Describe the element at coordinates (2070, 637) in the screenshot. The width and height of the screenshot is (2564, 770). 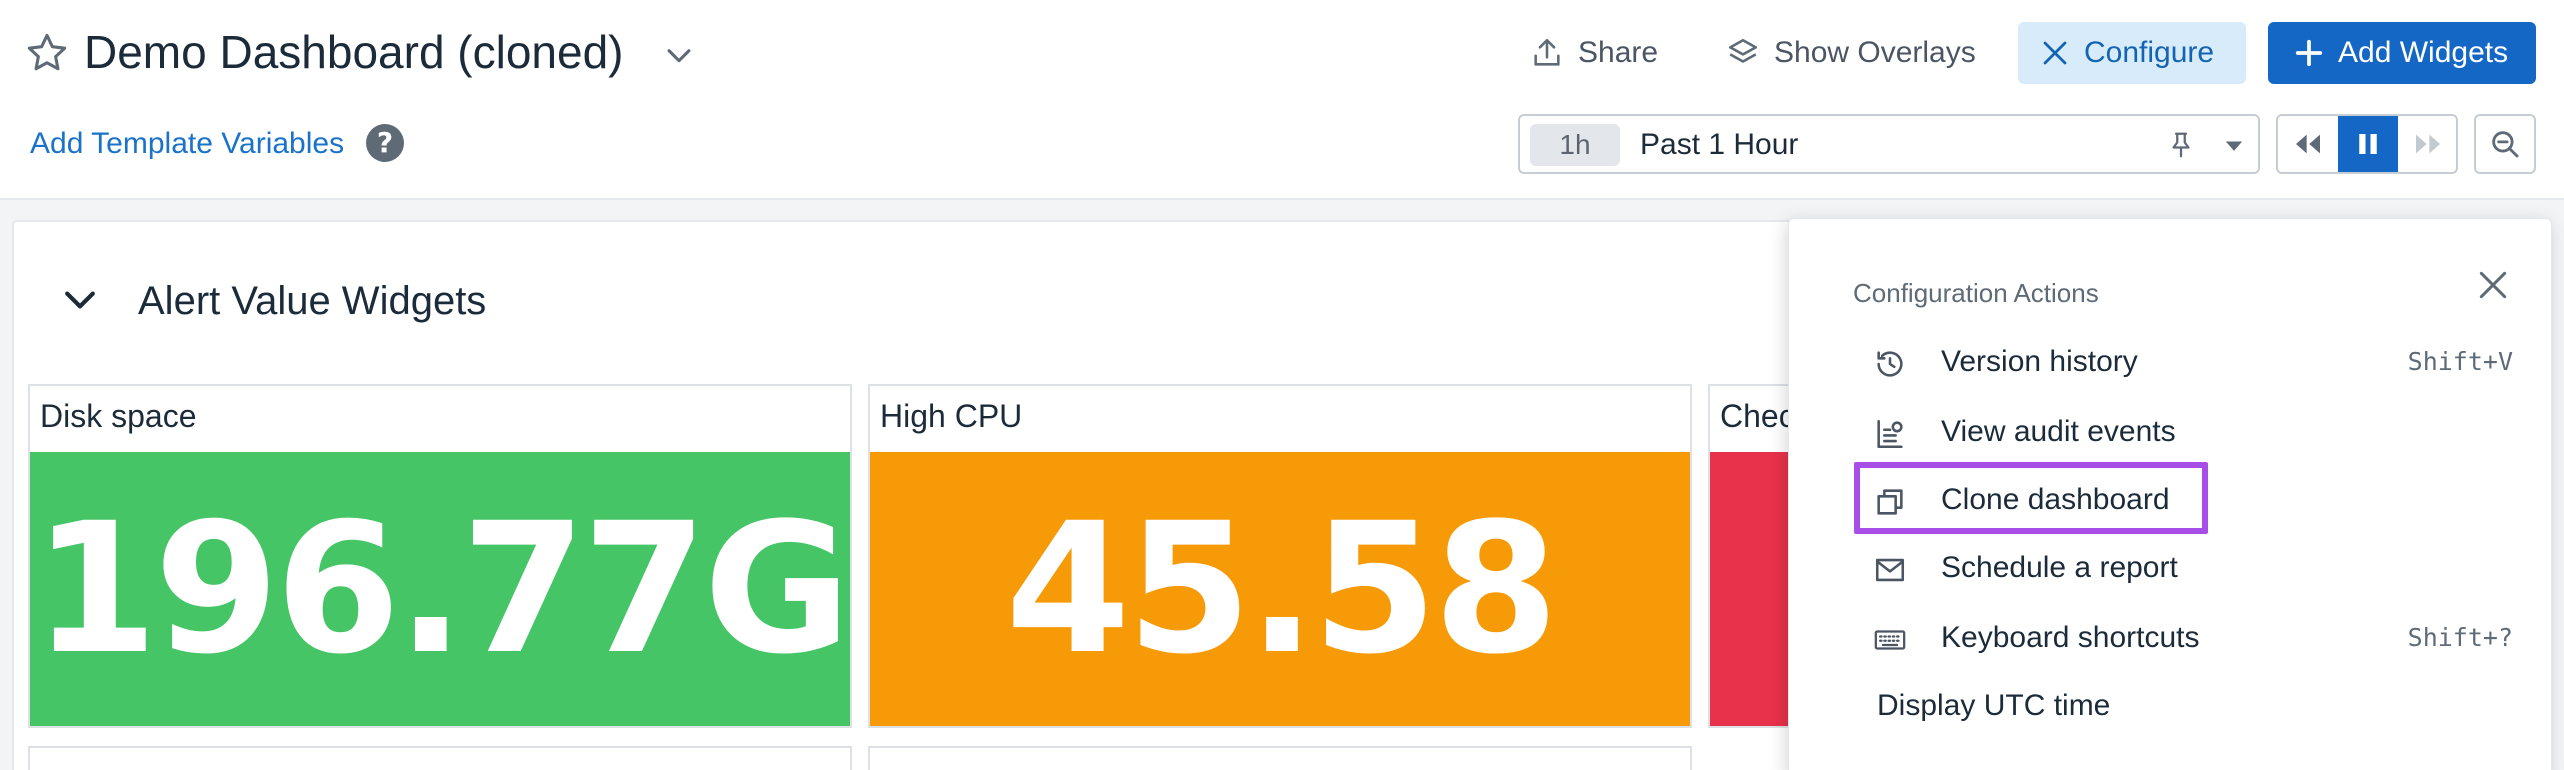
I see `menu-item-label: Keyboard shortcuts` at that location.